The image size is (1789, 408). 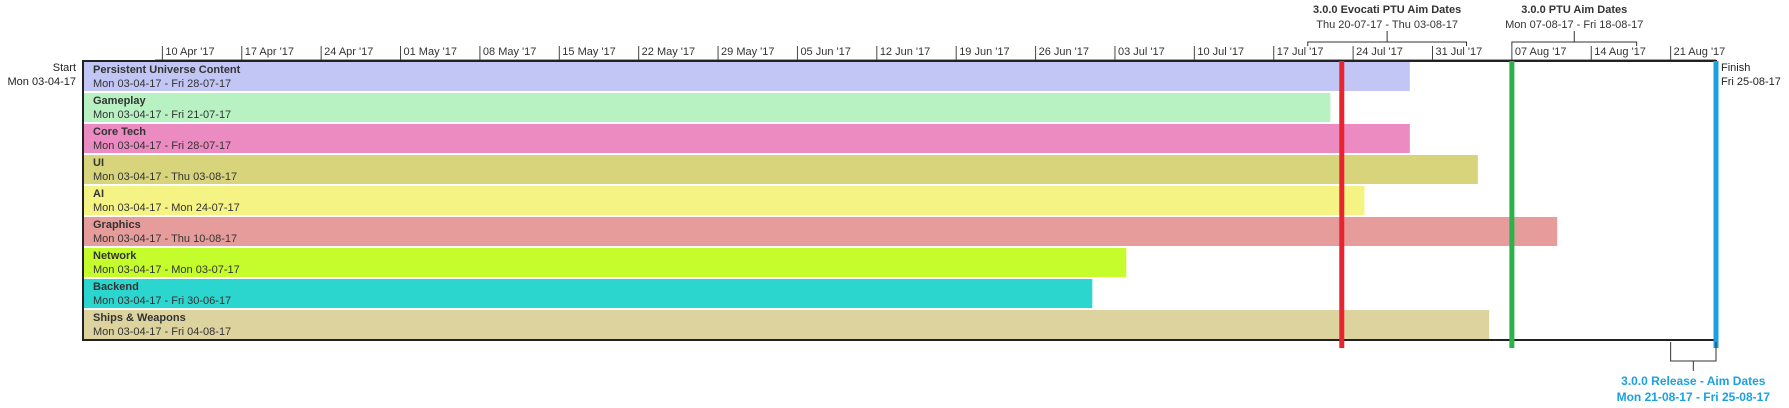 I want to click on axis-tick-label: 24 Apr '17, so click(x=348, y=52).